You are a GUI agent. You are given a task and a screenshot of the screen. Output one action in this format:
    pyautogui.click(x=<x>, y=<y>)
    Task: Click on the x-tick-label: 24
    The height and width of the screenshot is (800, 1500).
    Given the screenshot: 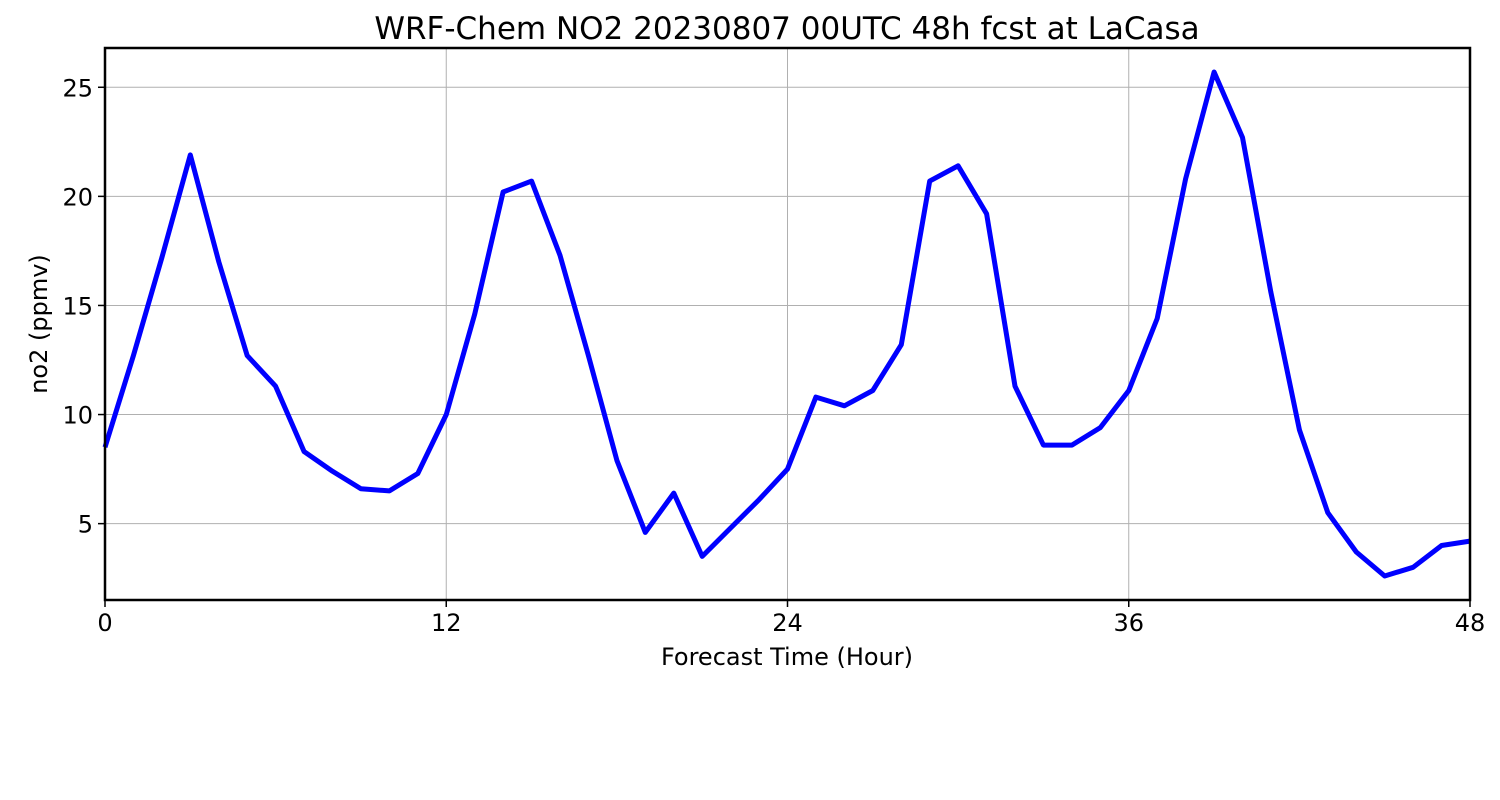 What is the action you would take?
    pyautogui.click(x=787, y=623)
    